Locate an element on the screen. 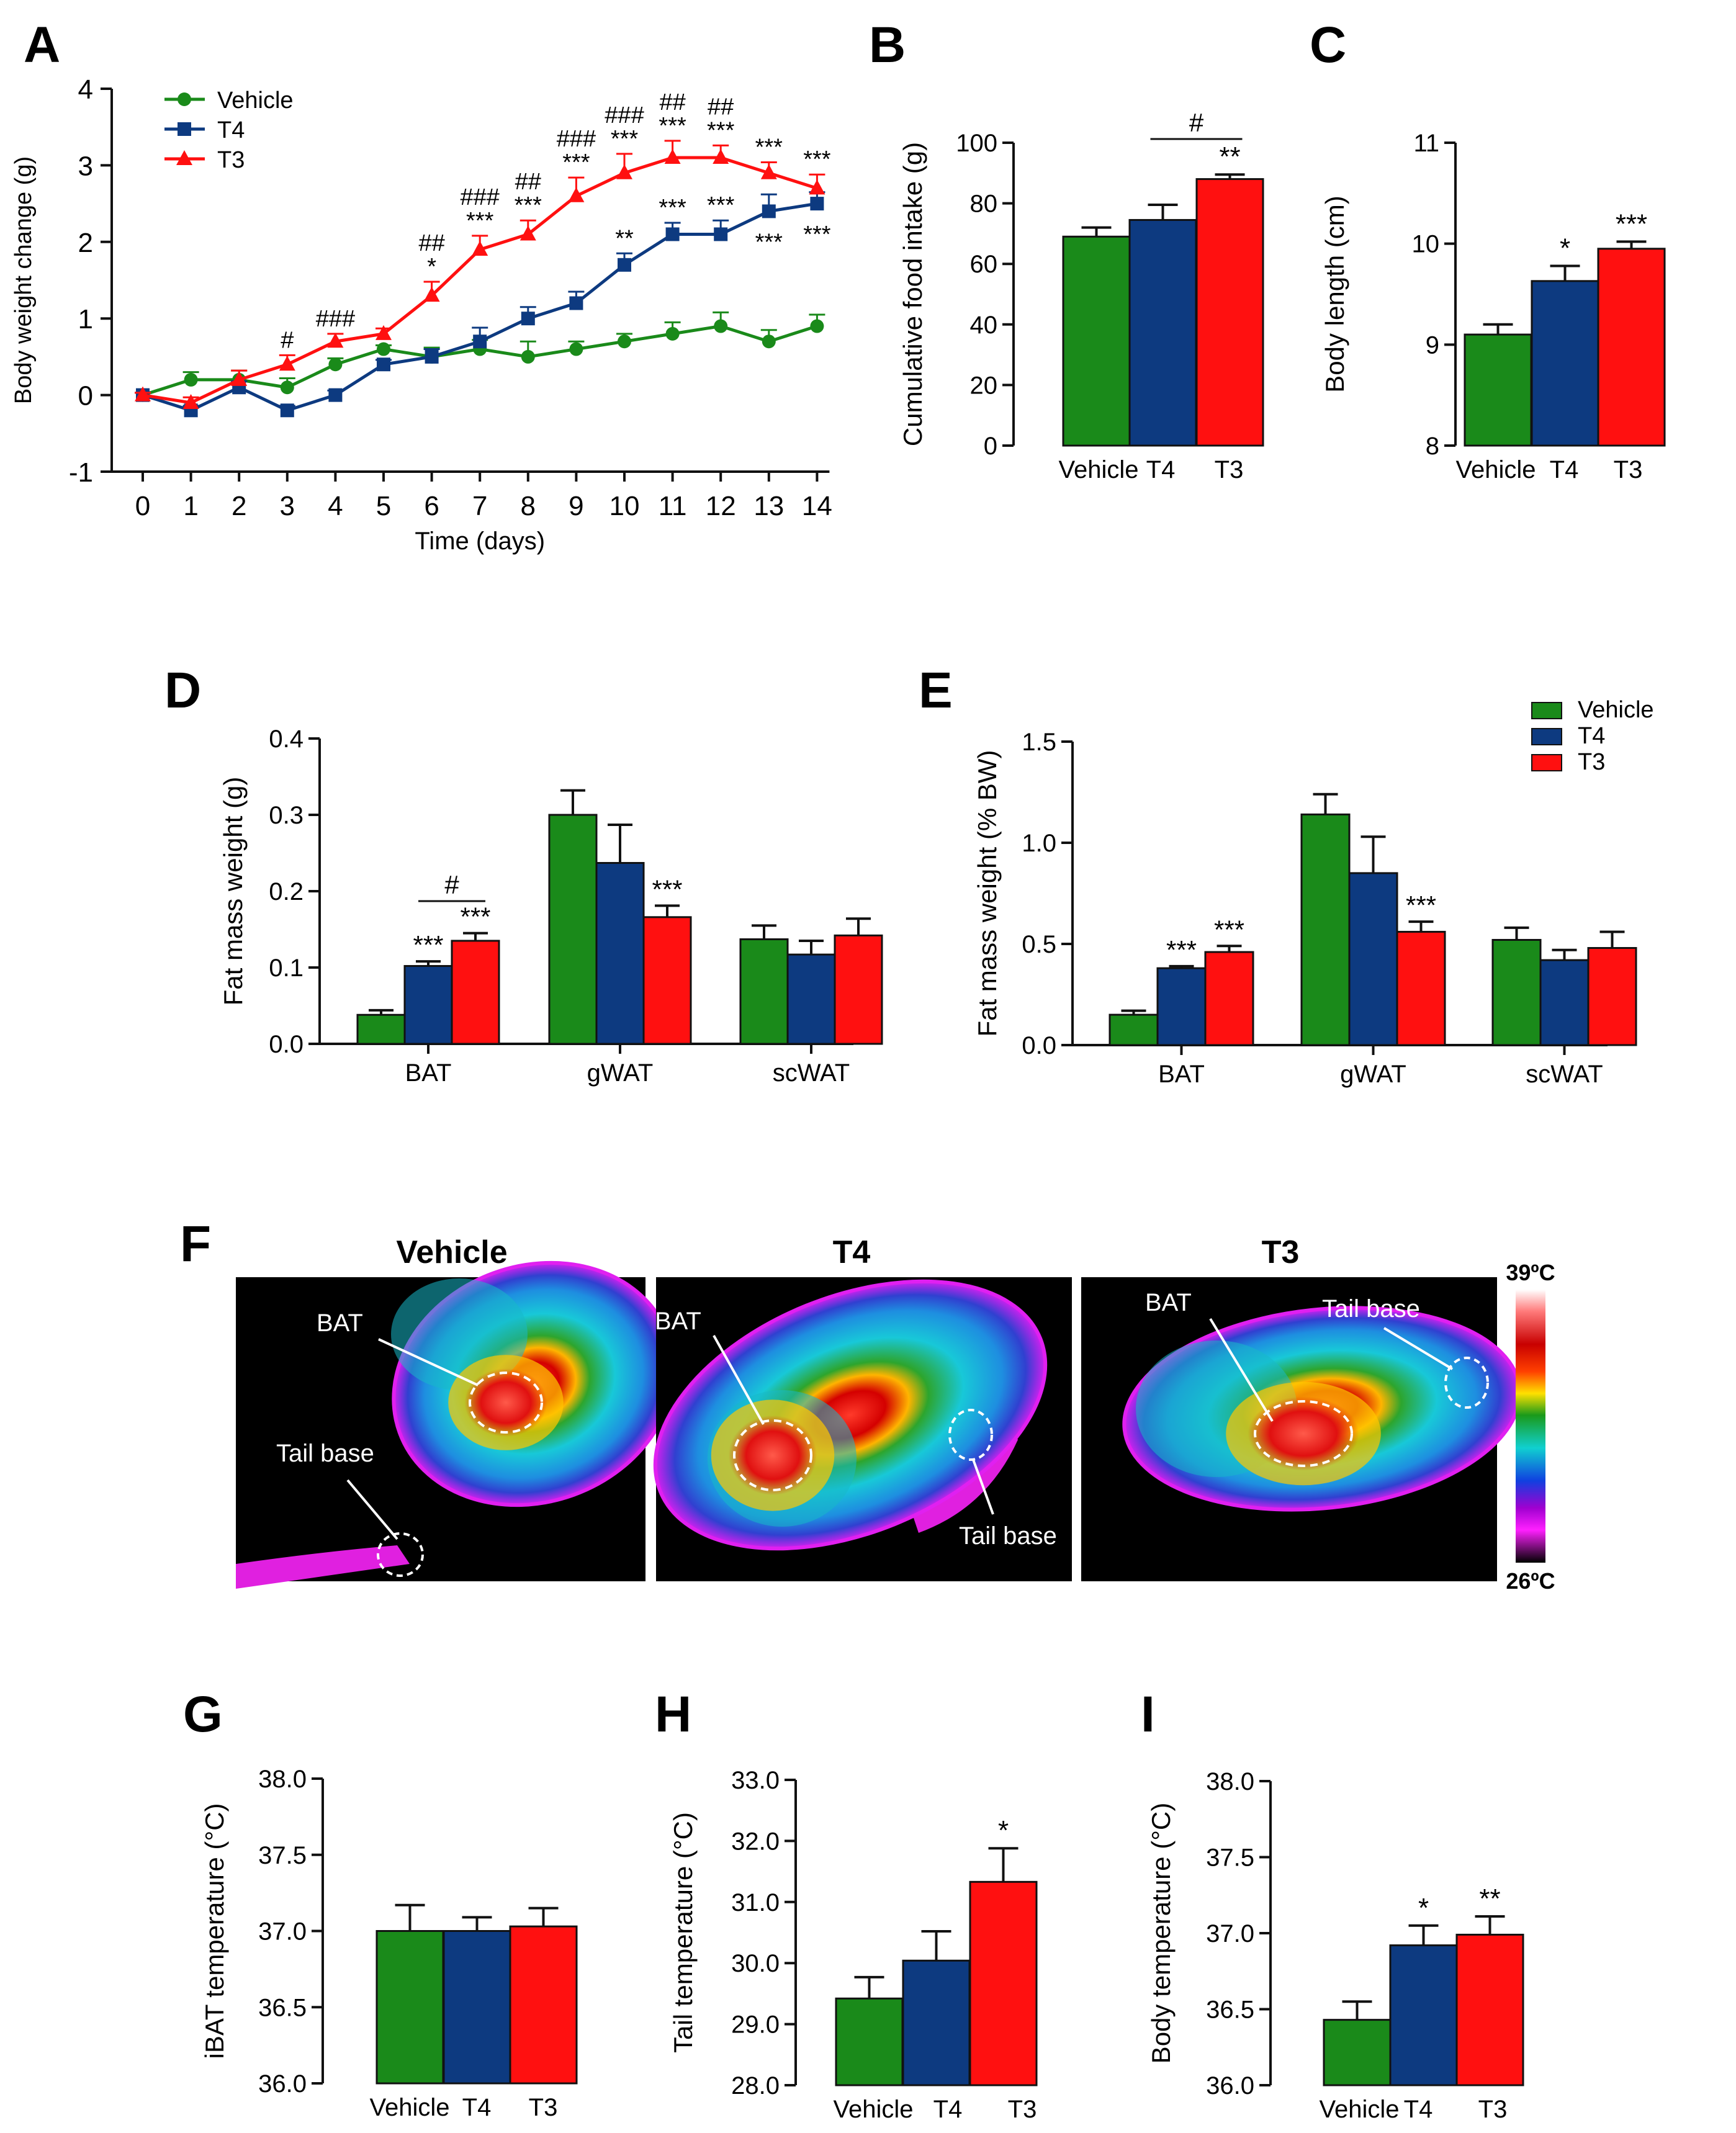  y-tick-label: 40 is located at coordinates (984, 325).